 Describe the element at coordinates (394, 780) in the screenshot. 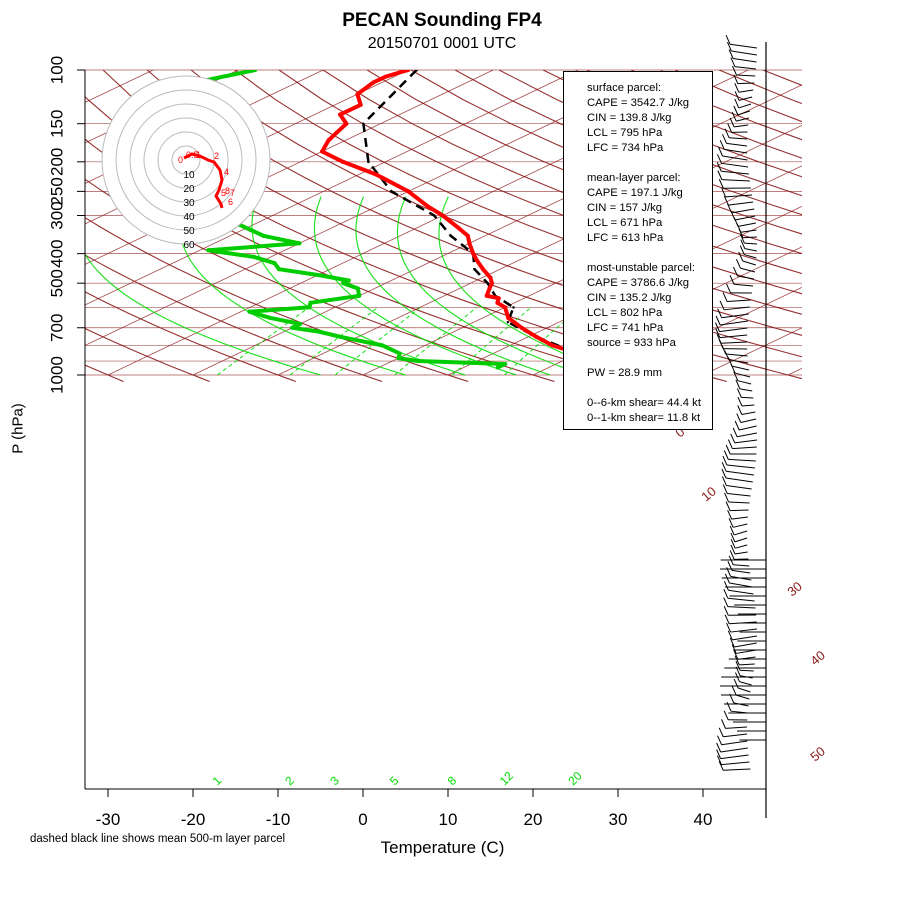

I see `mixing-ratio-label: 5` at that location.